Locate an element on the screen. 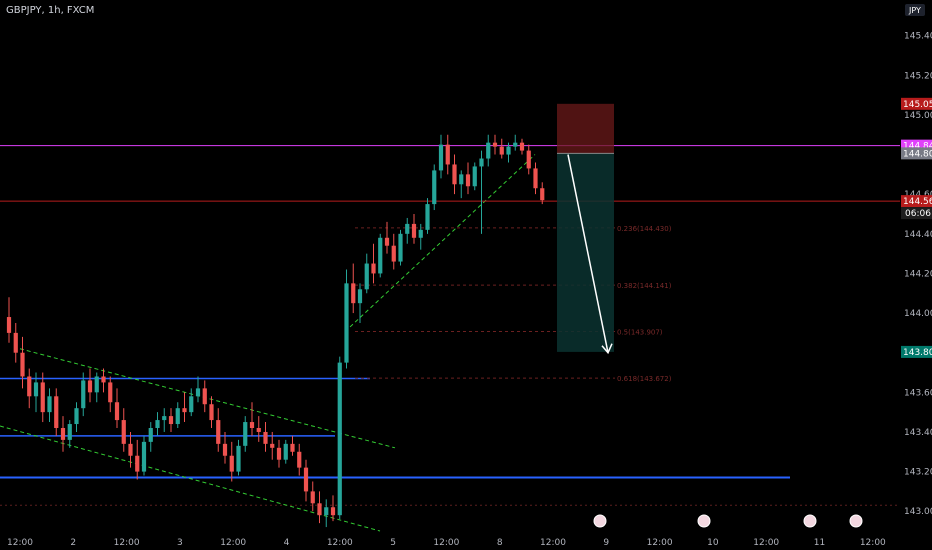 This screenshot has height=550, width=932. chart-title: GBPJPY, 1h, FXCM is located at coordinates (50, 10).